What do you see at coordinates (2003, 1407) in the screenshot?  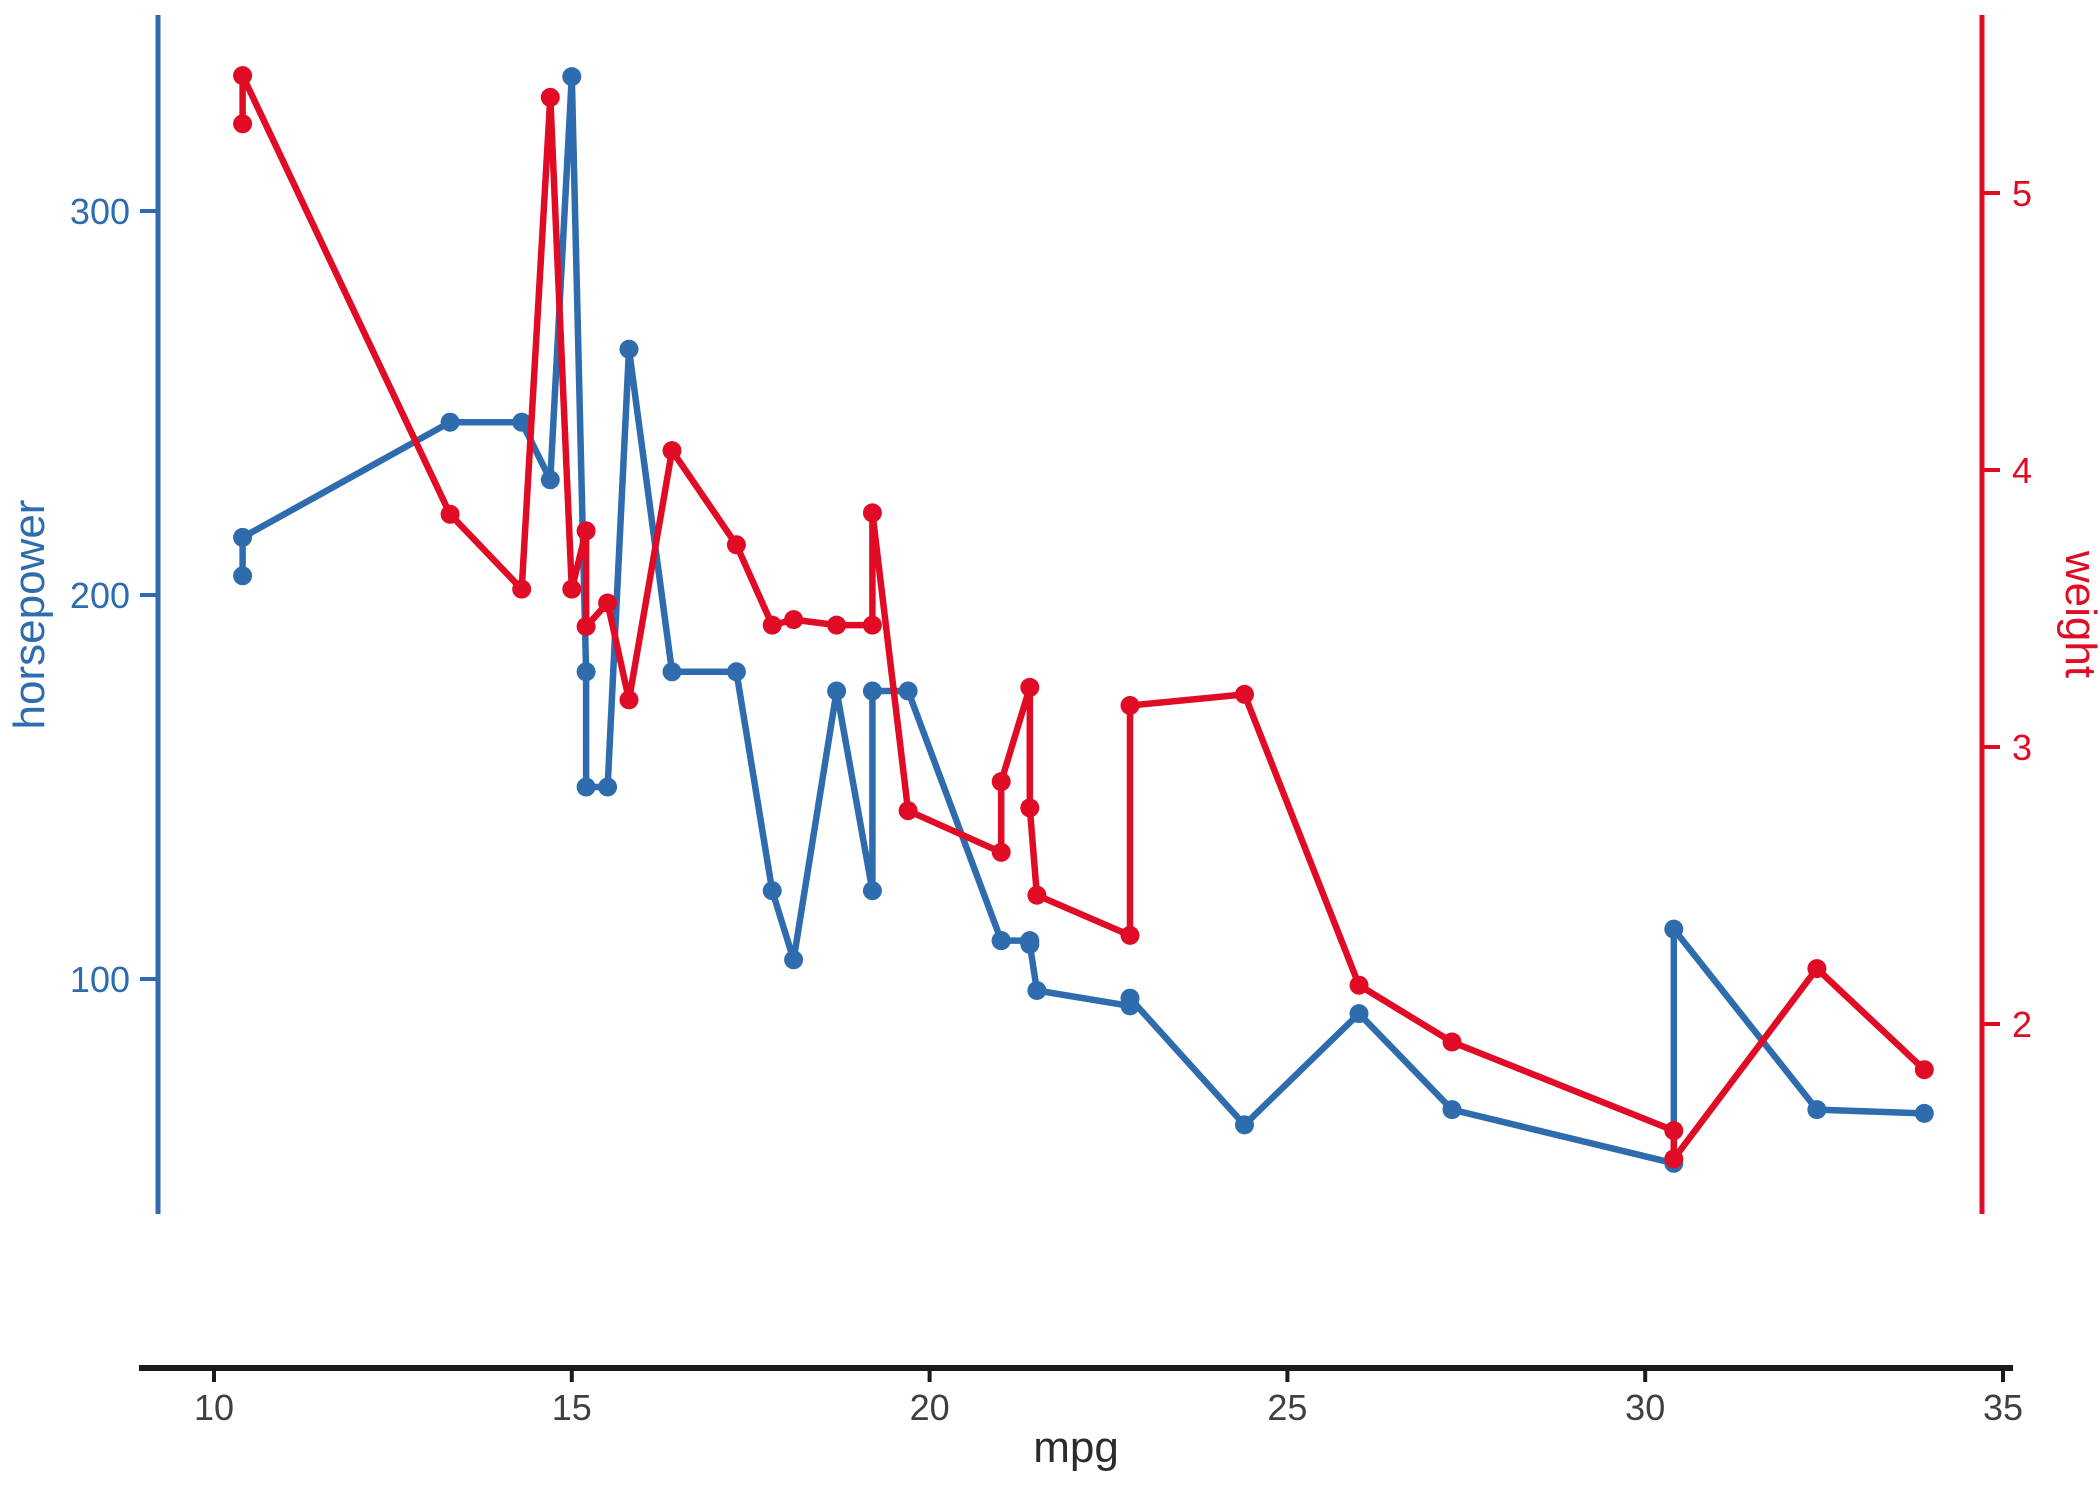 I see `x-axis-tick-label: 35` at bounding box center [2003, 1407].